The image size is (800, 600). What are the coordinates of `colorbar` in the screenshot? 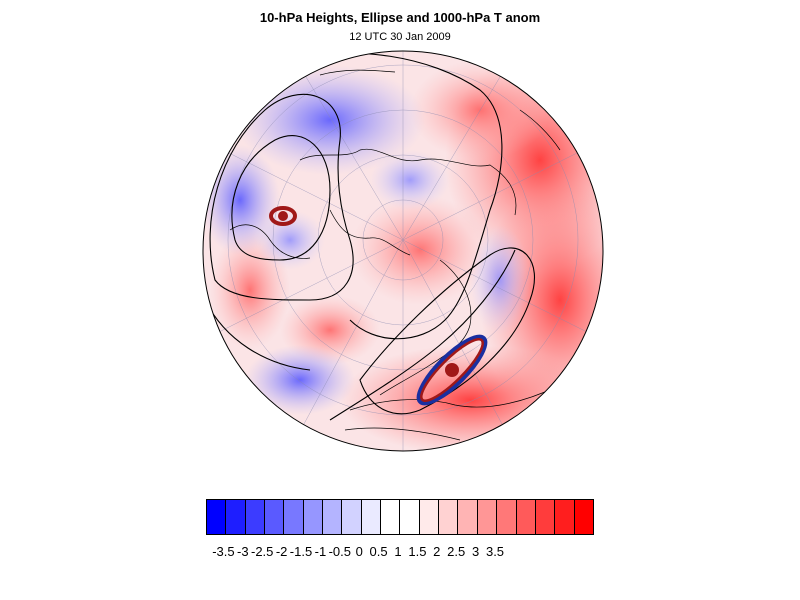 It's located at (400, 517).